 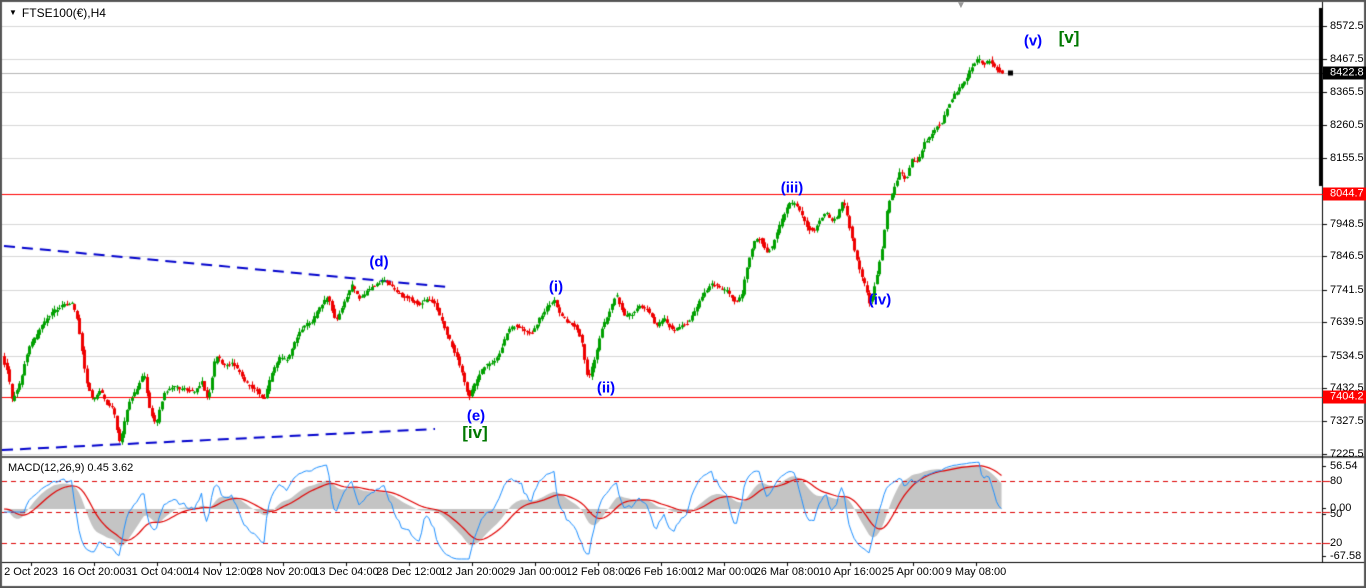 I want to click on price-axis-label: 7846.5, so click(x=1347, y=256).